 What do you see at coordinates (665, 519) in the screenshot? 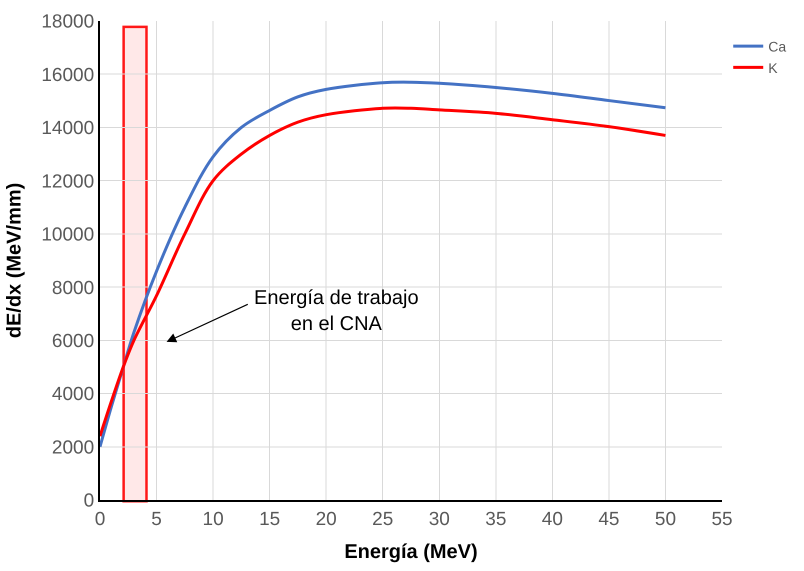
I see `x-tick-label: 50` at bounding box center [665, 519].